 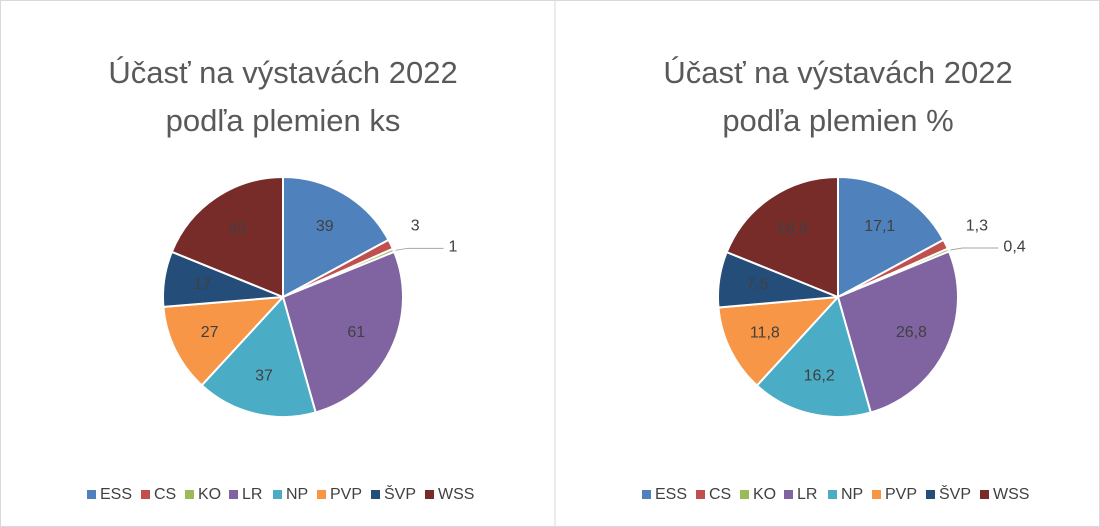 I want to click on data-label: 37, so click(x=264, y=376).